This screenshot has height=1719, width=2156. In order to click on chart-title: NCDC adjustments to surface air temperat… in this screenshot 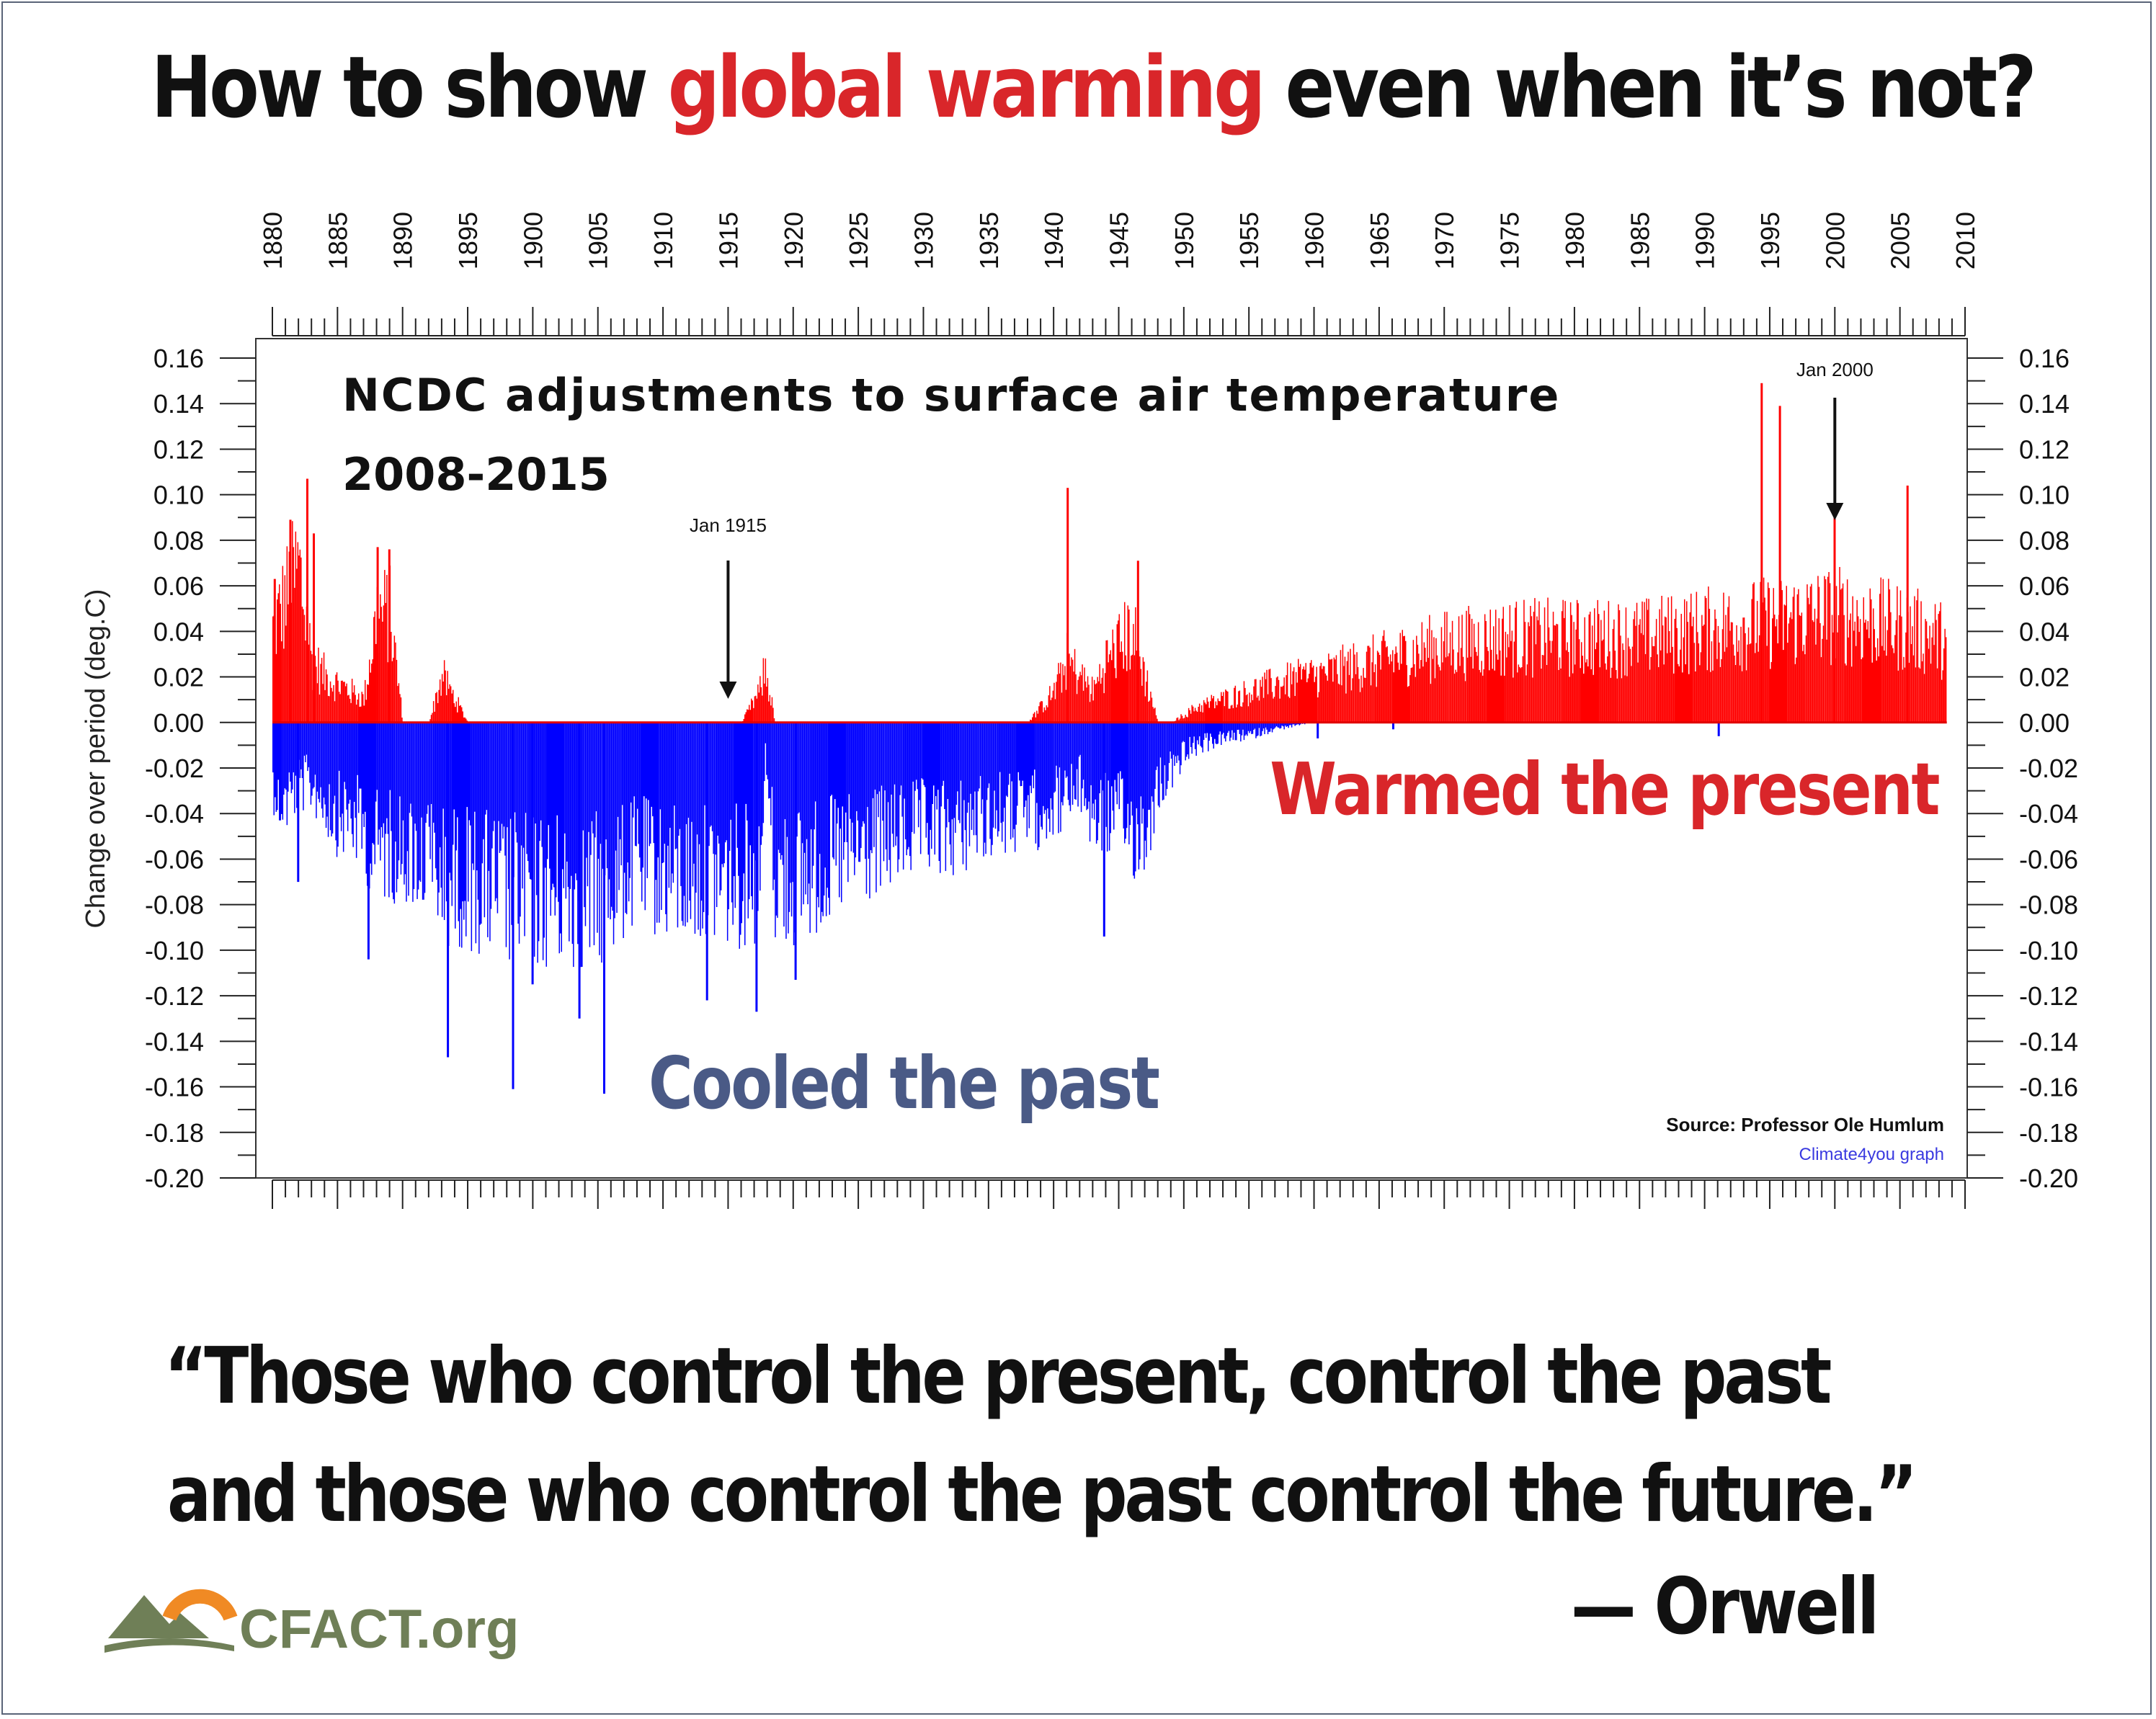, I will do `click(951, 395)`.